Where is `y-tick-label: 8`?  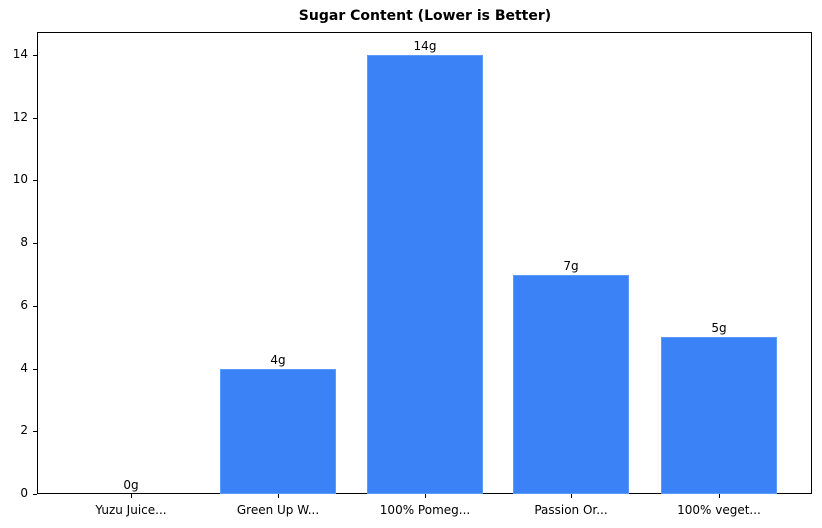
y-tick-label: 8 is located at coordinates (24, 242).